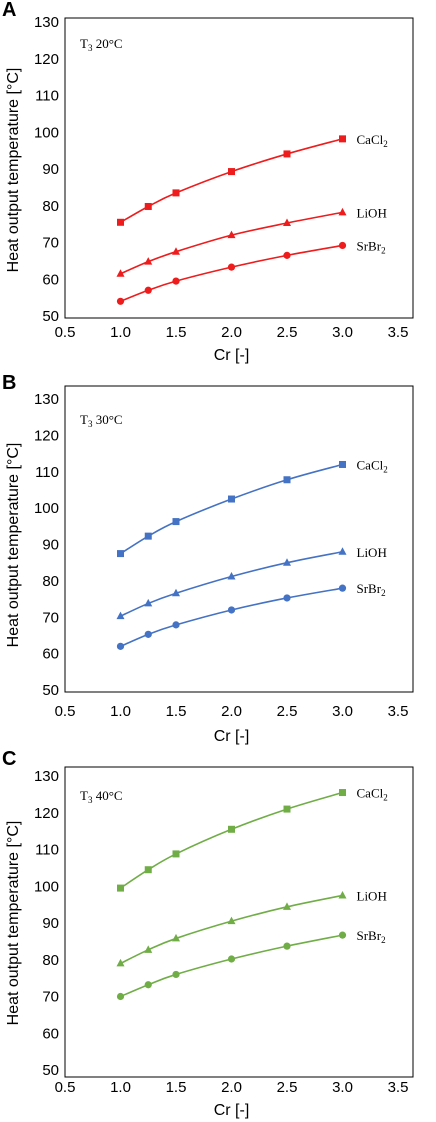 Image resolution: width=436 pixels, height=1122 pixels. What do you see at coordinates (101, 44) in the screenshot?
I see `temperature-note: T3 20°C` at bounding box center [101, 44].